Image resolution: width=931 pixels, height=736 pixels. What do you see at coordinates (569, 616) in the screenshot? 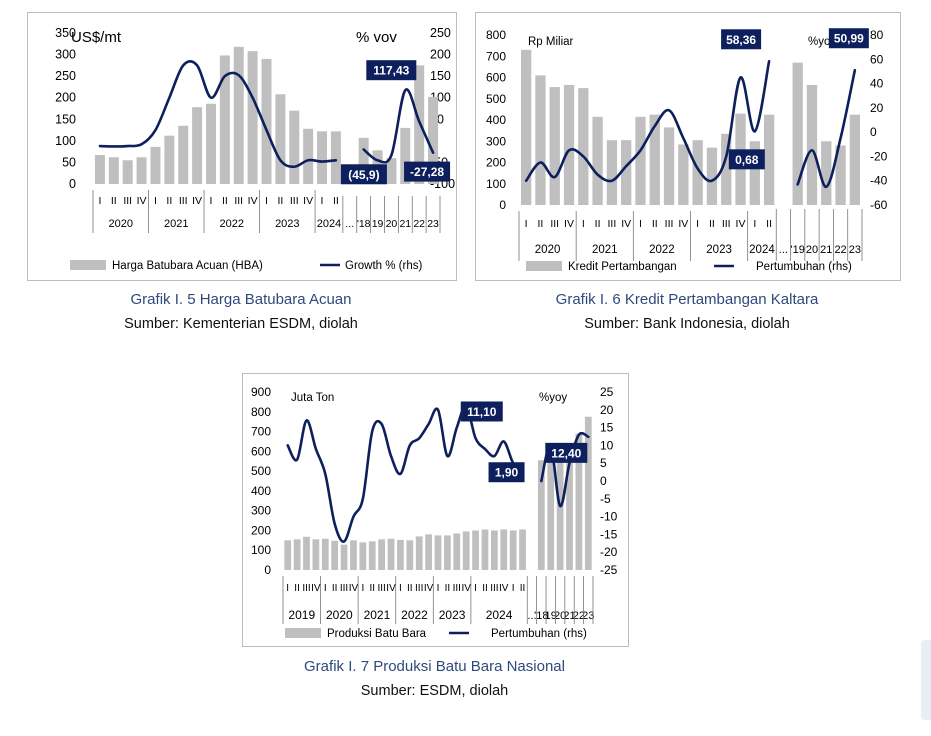
I see `x-annual-label: 21` at bounding box center [569, 616].